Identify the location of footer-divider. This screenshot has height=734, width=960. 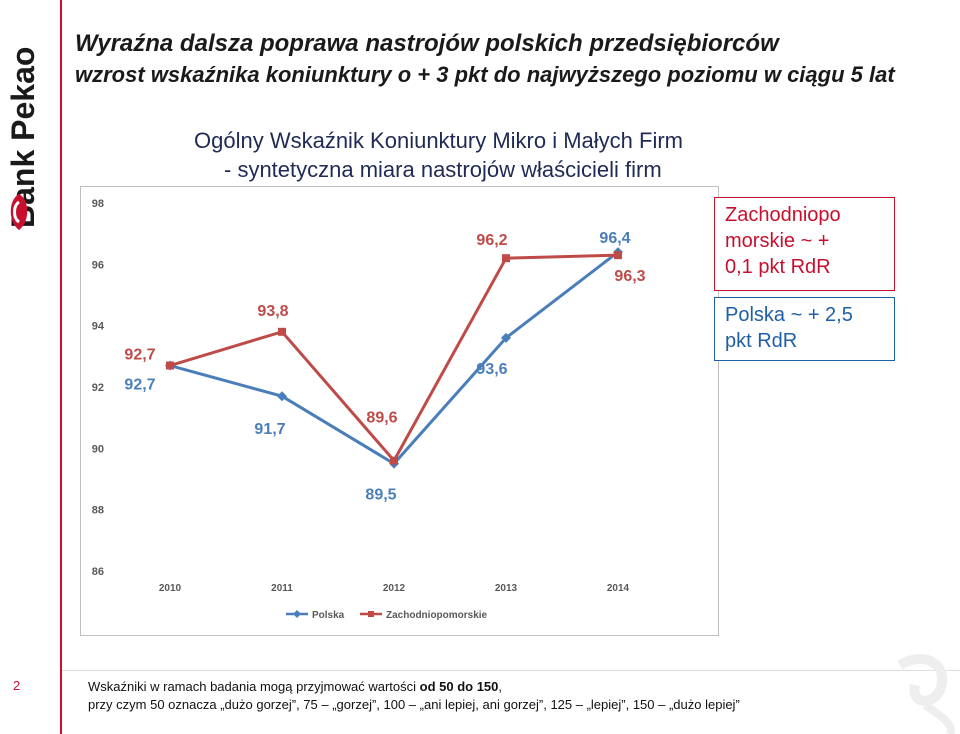
(511, 670).